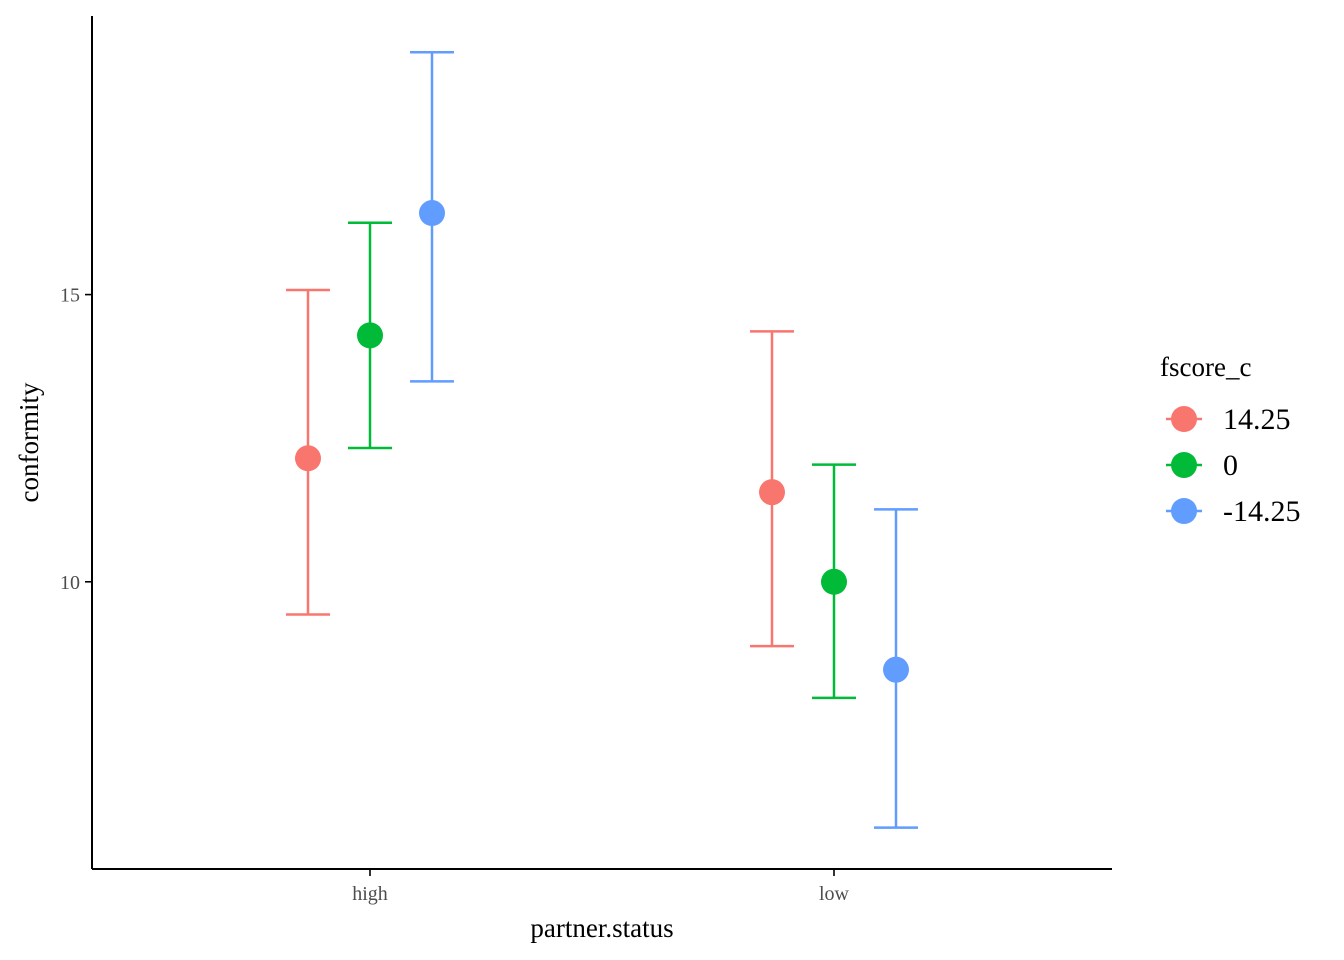  Describe the element at coordinates (601, 887) in the screenshot. I see `x-axis-ticks: high low` at that location.